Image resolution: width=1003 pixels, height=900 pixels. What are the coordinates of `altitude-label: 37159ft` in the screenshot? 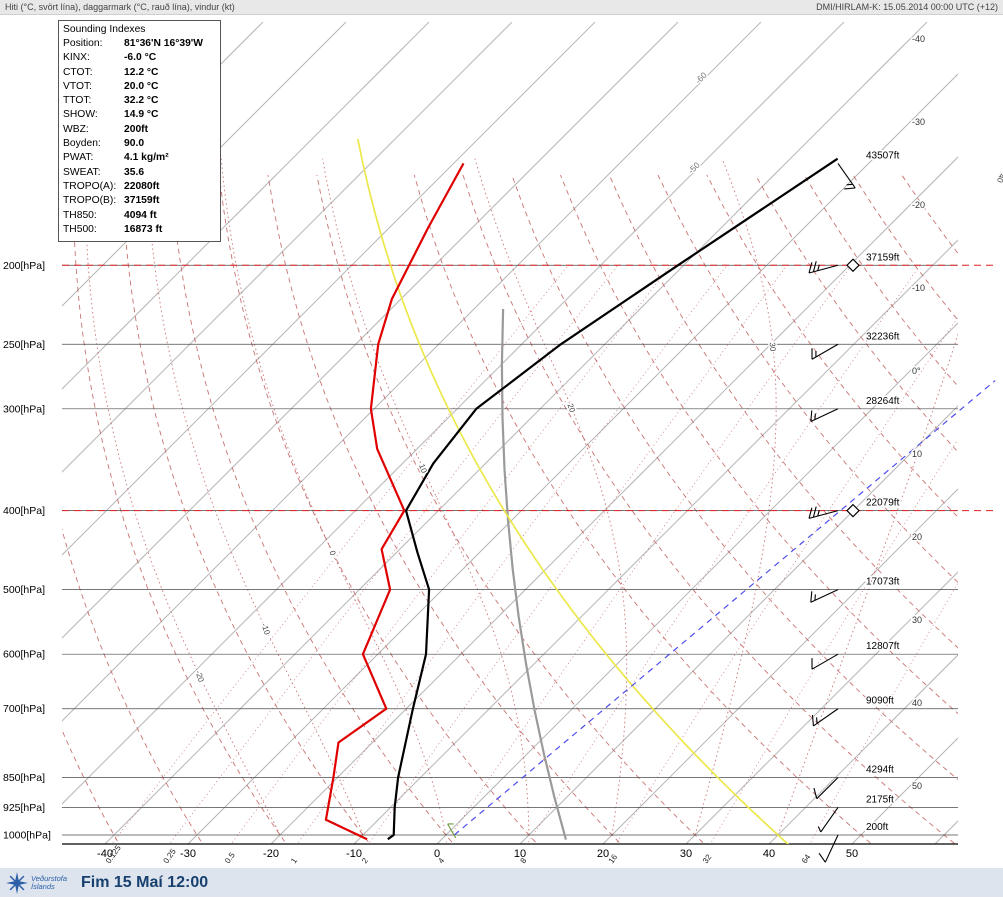 It's located at (883, 257).